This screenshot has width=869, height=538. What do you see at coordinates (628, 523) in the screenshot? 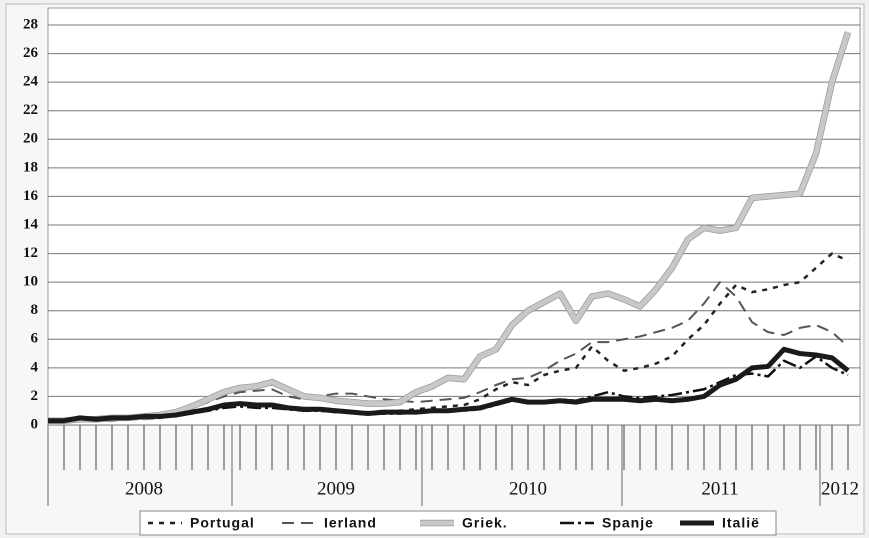
I see `legend-label: Spanje` at bounding box center [628, 523].